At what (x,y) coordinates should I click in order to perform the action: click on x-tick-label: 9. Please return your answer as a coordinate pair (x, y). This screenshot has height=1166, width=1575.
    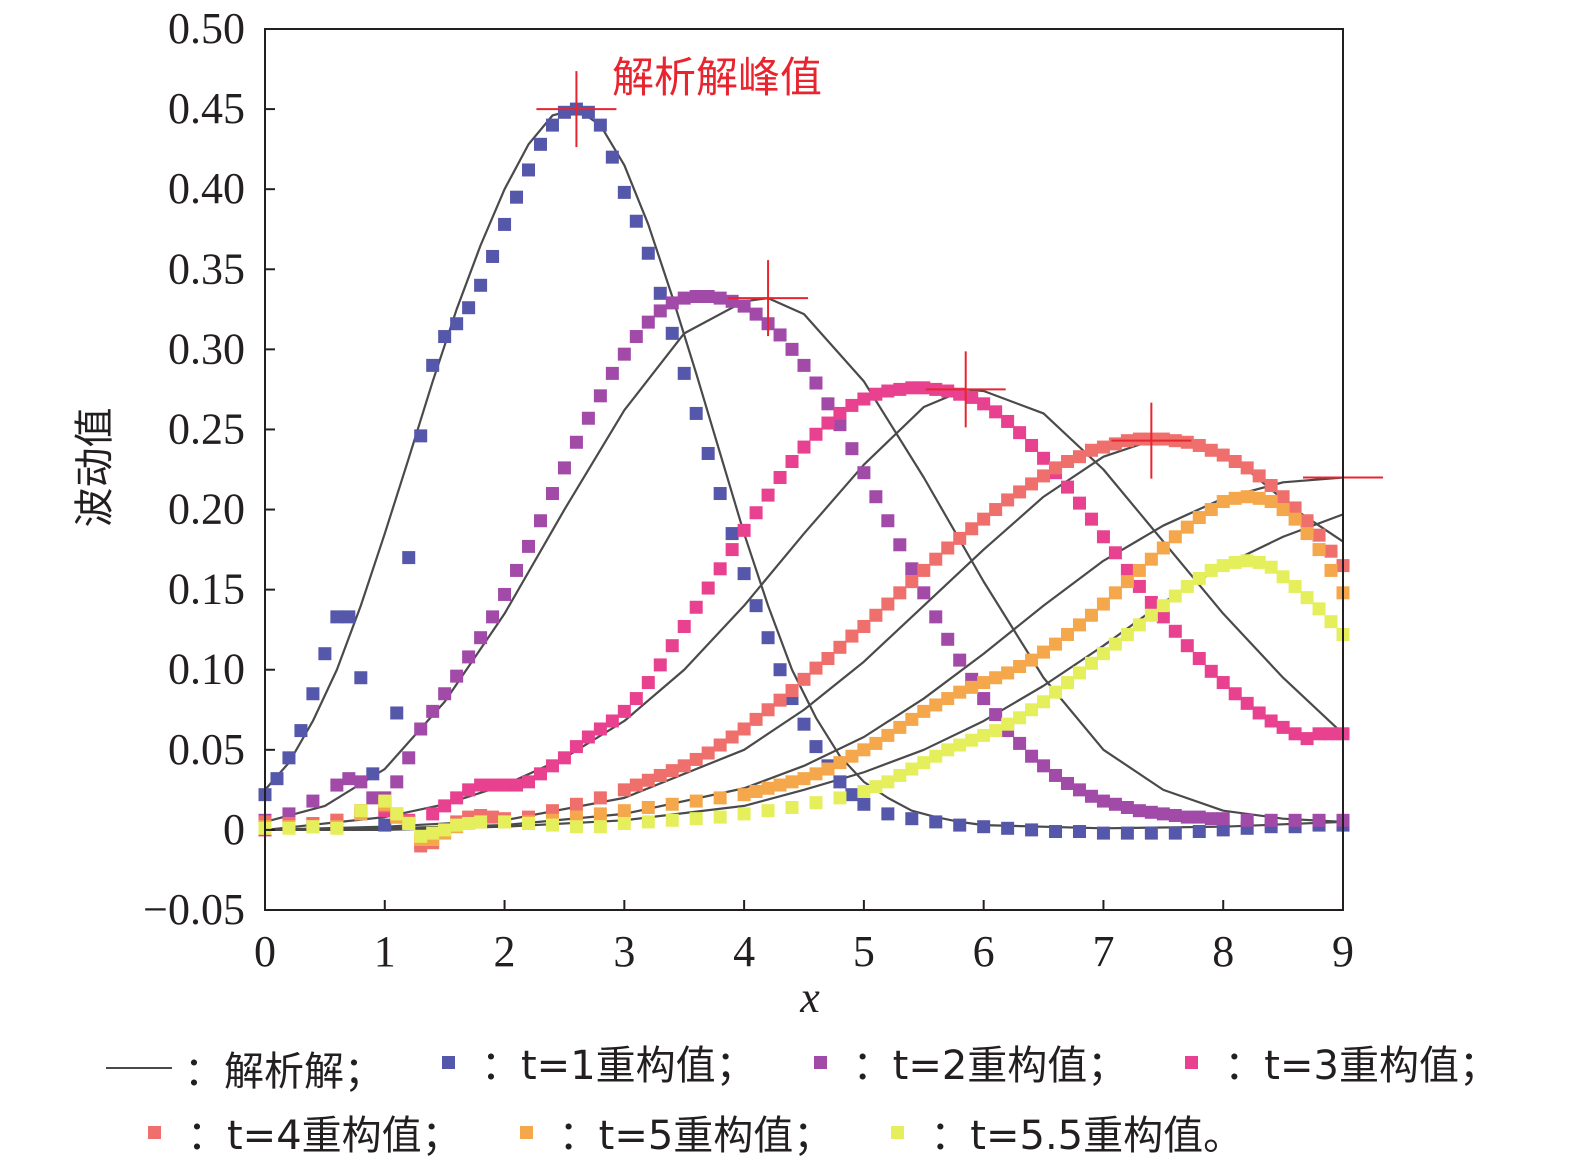
    Looking at the image, I should click on (1343, 951).